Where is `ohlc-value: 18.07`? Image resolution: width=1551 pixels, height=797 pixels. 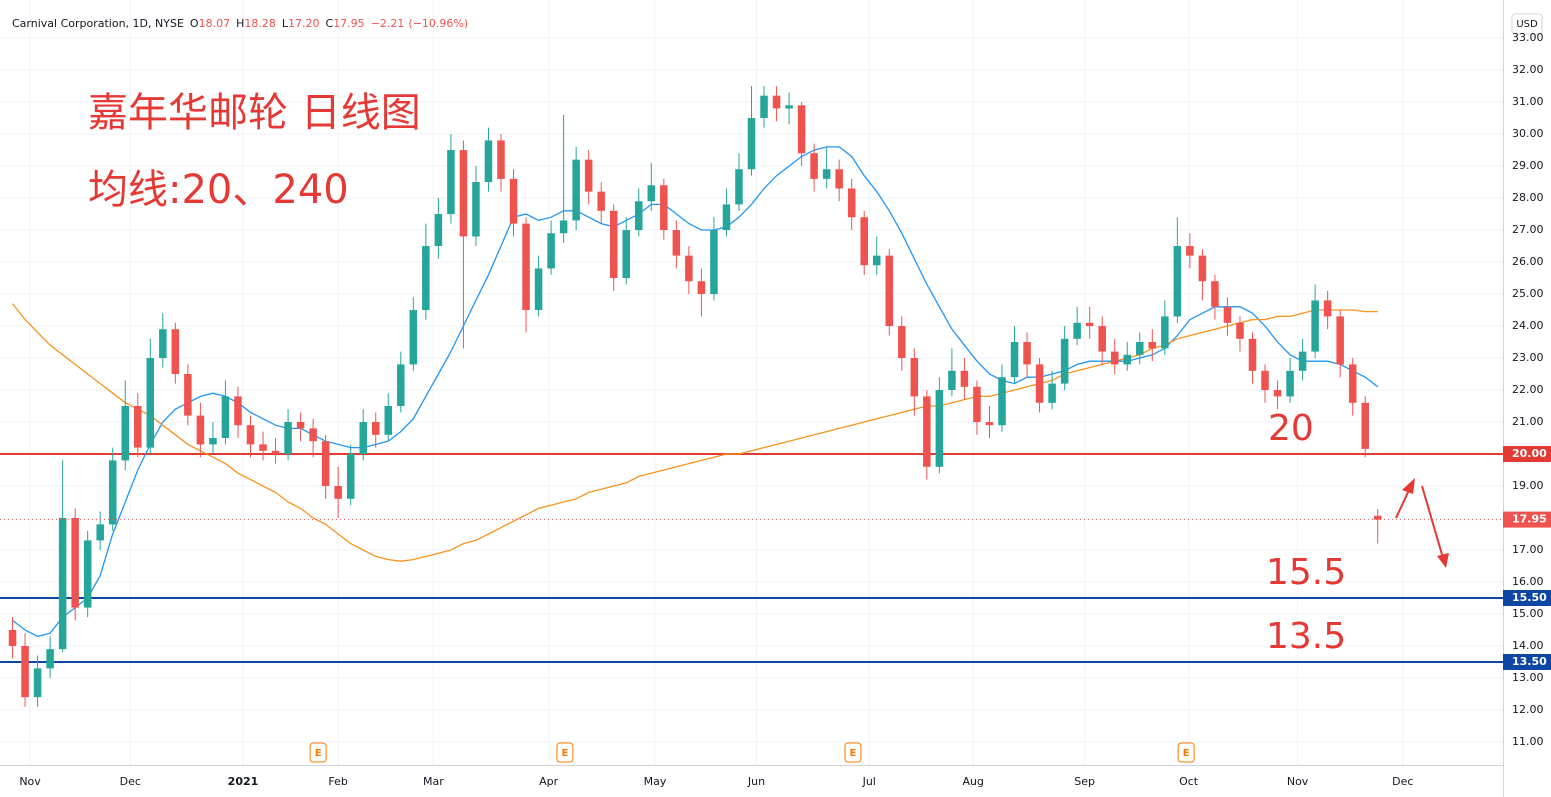 ohlc-value: 18.07 is located at coordinates (215, 23).